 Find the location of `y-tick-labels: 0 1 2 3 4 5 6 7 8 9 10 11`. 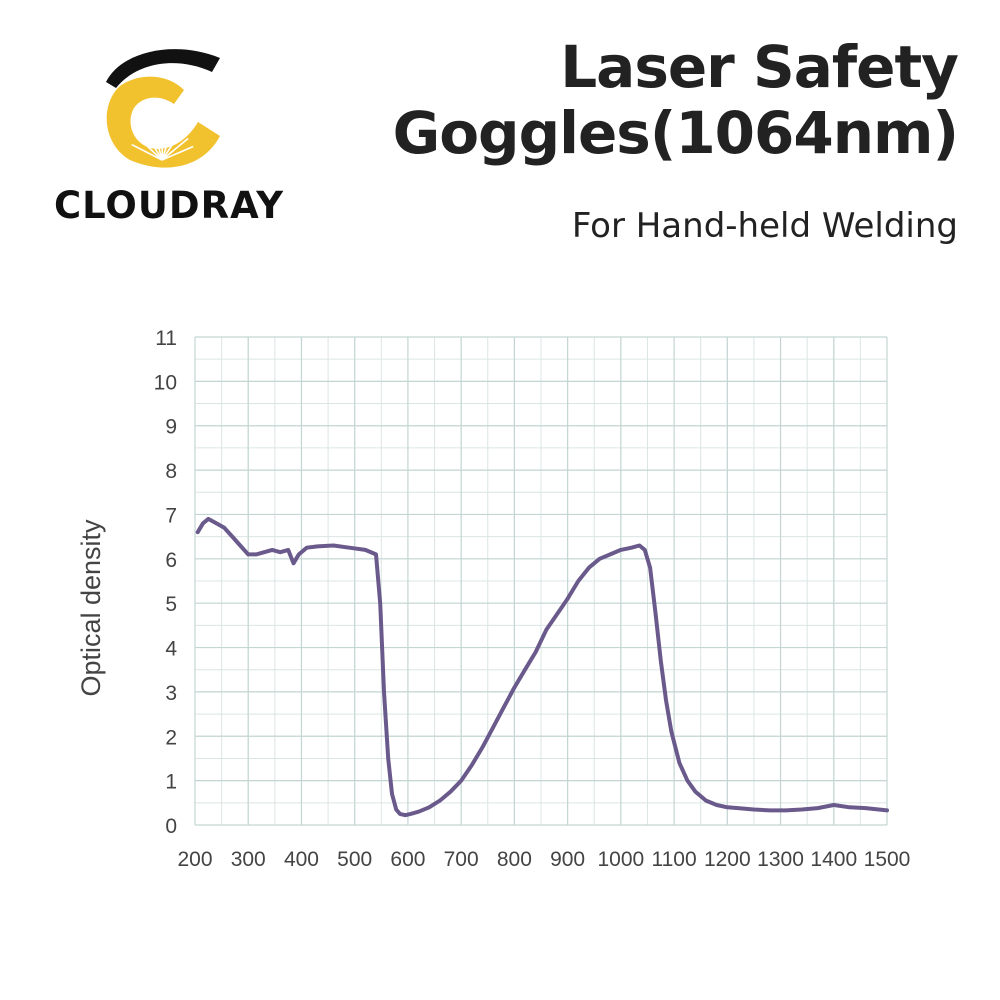

y-tick-labels: 0 1 2 3 4 5 6 7 8 9 10 11 is located at coordinates (166, 582).